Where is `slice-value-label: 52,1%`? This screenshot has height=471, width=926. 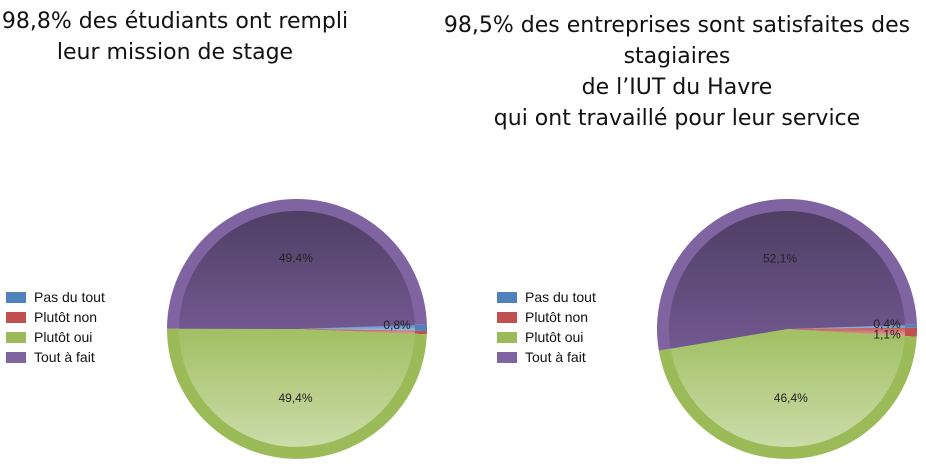
slice-value-label: 52,1% is located at coordinates (780, 259).